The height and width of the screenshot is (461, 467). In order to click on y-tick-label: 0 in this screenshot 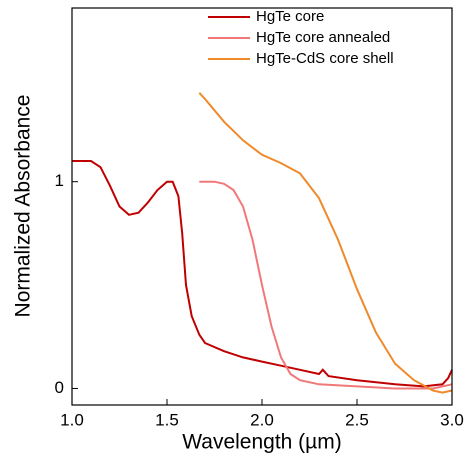, I will do `click(59, 387)`.